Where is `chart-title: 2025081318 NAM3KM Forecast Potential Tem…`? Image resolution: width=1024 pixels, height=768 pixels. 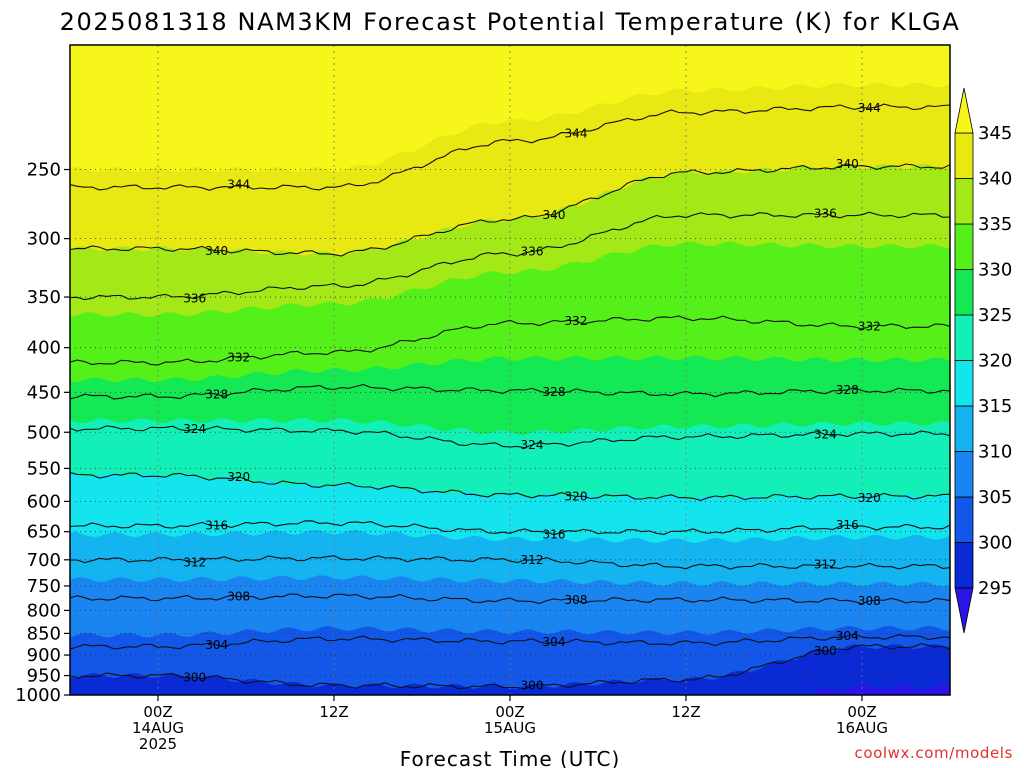
chart-title: 2025081318 NAM3KM Forecast Potential Tem… is located at coordinates (510, 22).